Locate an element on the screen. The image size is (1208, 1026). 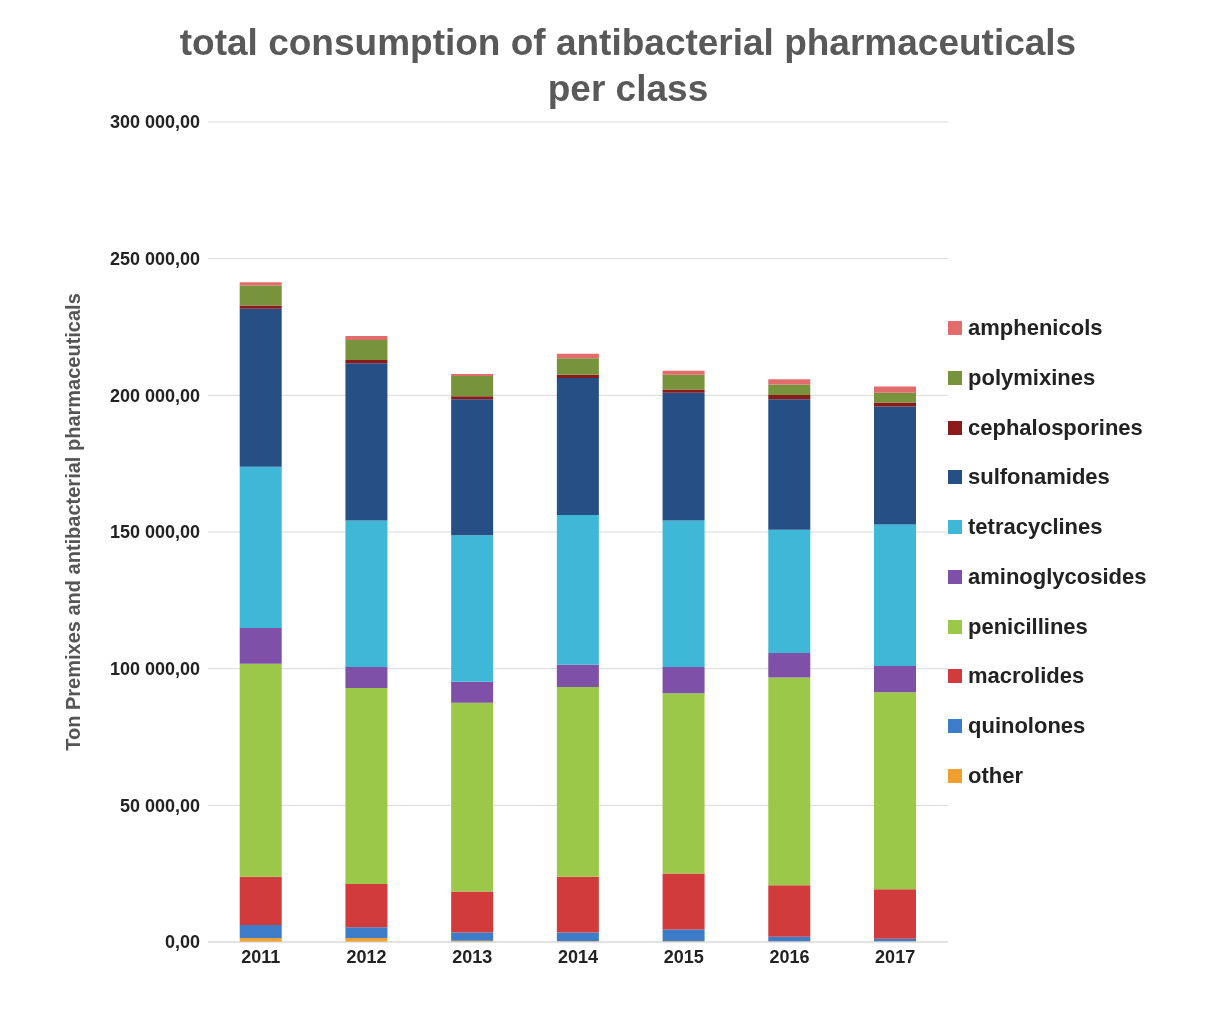
x-tick-label: 2012 is located at coordinates (366, 956).